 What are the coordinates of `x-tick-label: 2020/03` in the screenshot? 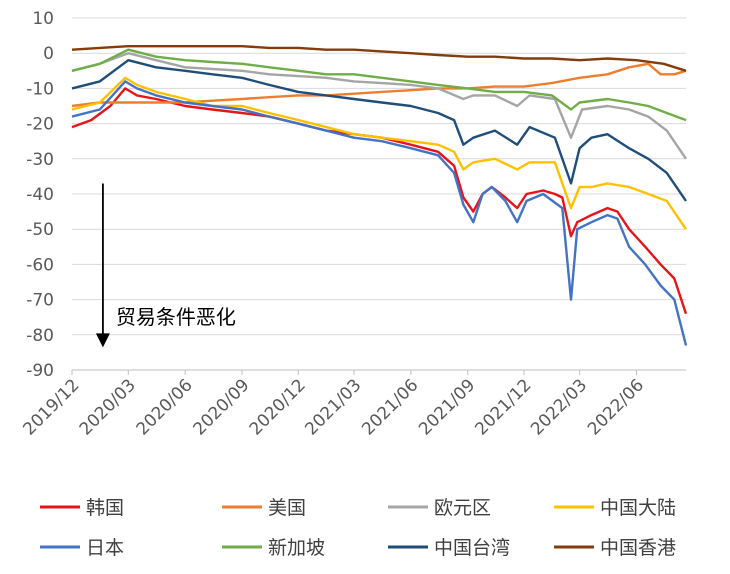 It's located at (108, 407).